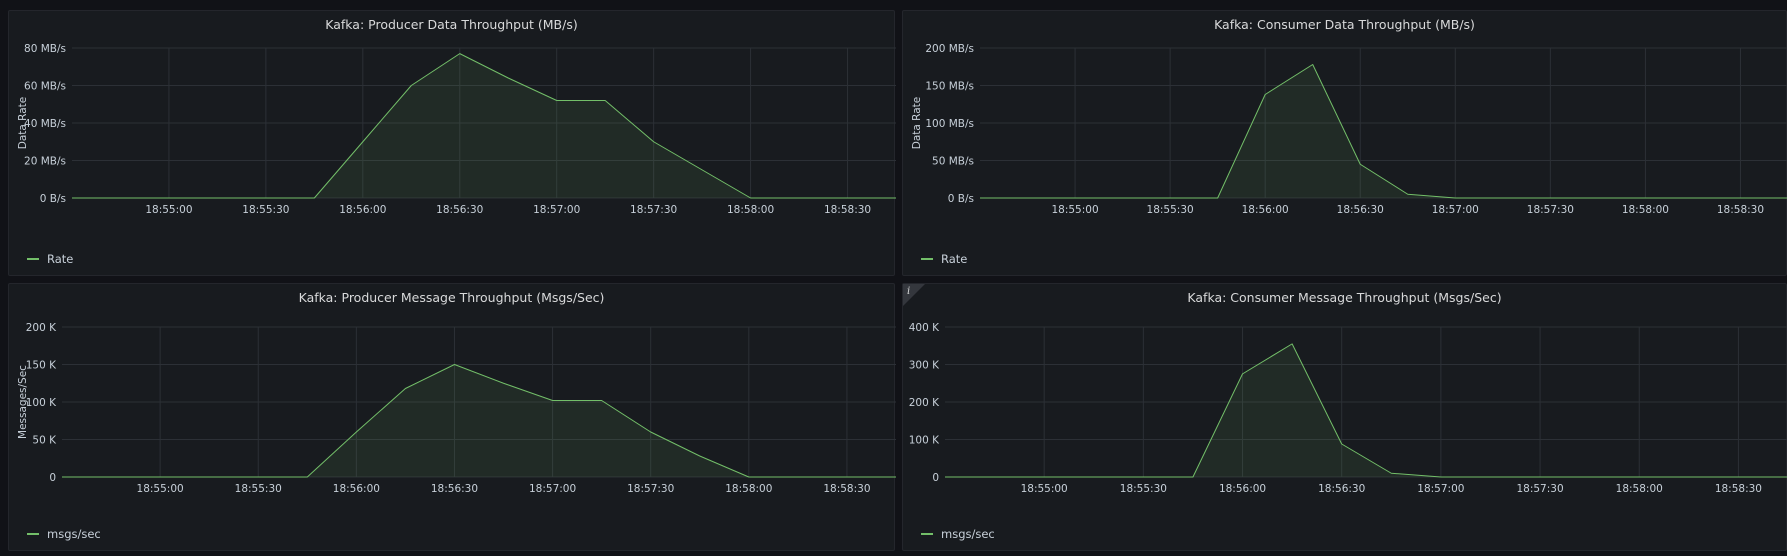  Describe the element at coordinates (451, 24) in the screenshot. I see `panel-title: Kafka: Producer Data Throughput (MB/s)` at that location.